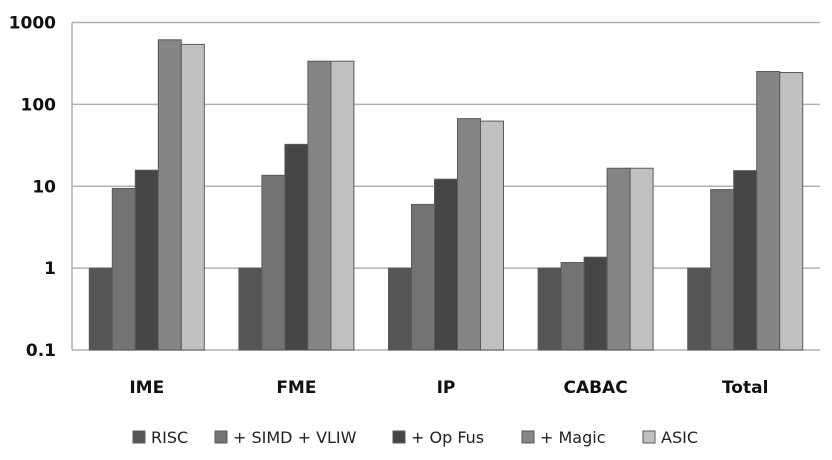 The image size is (832, 460). Describe the element at coordinates (44, 187) in the screenshot. I see `y-tick-label: 10` at that location.